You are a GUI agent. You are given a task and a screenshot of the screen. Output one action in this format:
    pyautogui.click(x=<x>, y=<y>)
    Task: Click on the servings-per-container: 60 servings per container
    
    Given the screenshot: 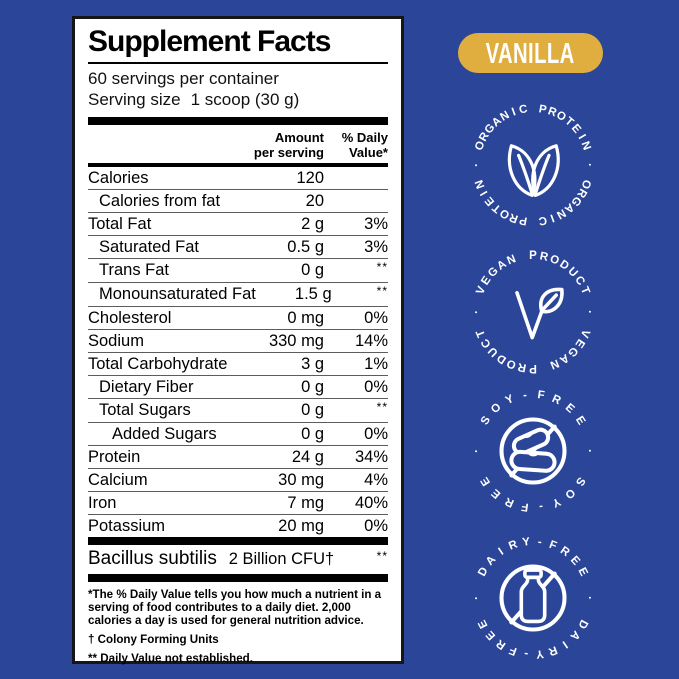 What is the action you would take?
    pyautogui.click(x=183, y=78)
    